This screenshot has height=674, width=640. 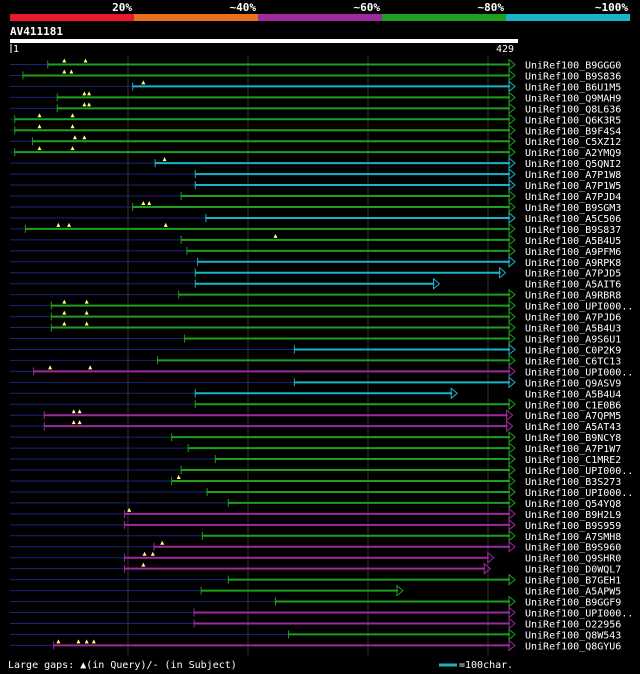 What do you see at coordinates (573, 120) in the screenshot?
I see `hit-label: UniRef100_Q6K3R5` at bounding box center [573, 120].